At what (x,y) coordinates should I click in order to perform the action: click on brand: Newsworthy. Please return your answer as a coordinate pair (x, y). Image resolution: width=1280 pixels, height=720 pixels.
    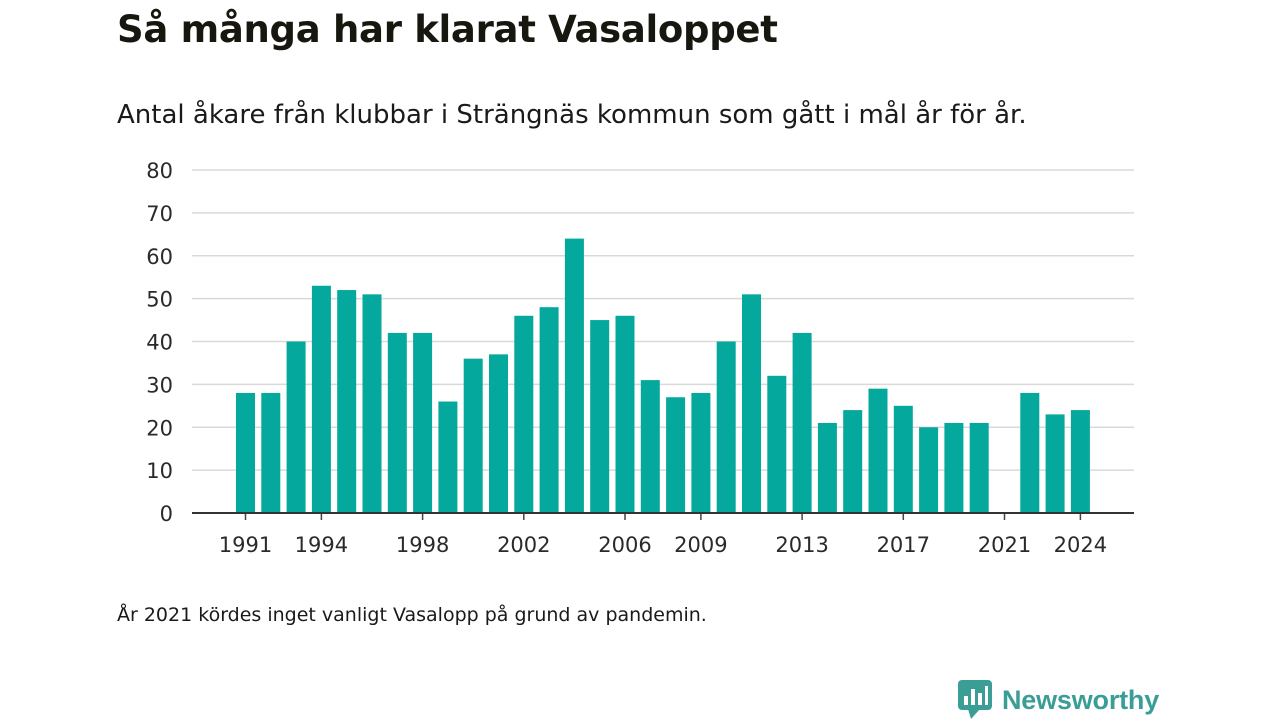
    Looking at the image, I should click on (1058, 700).